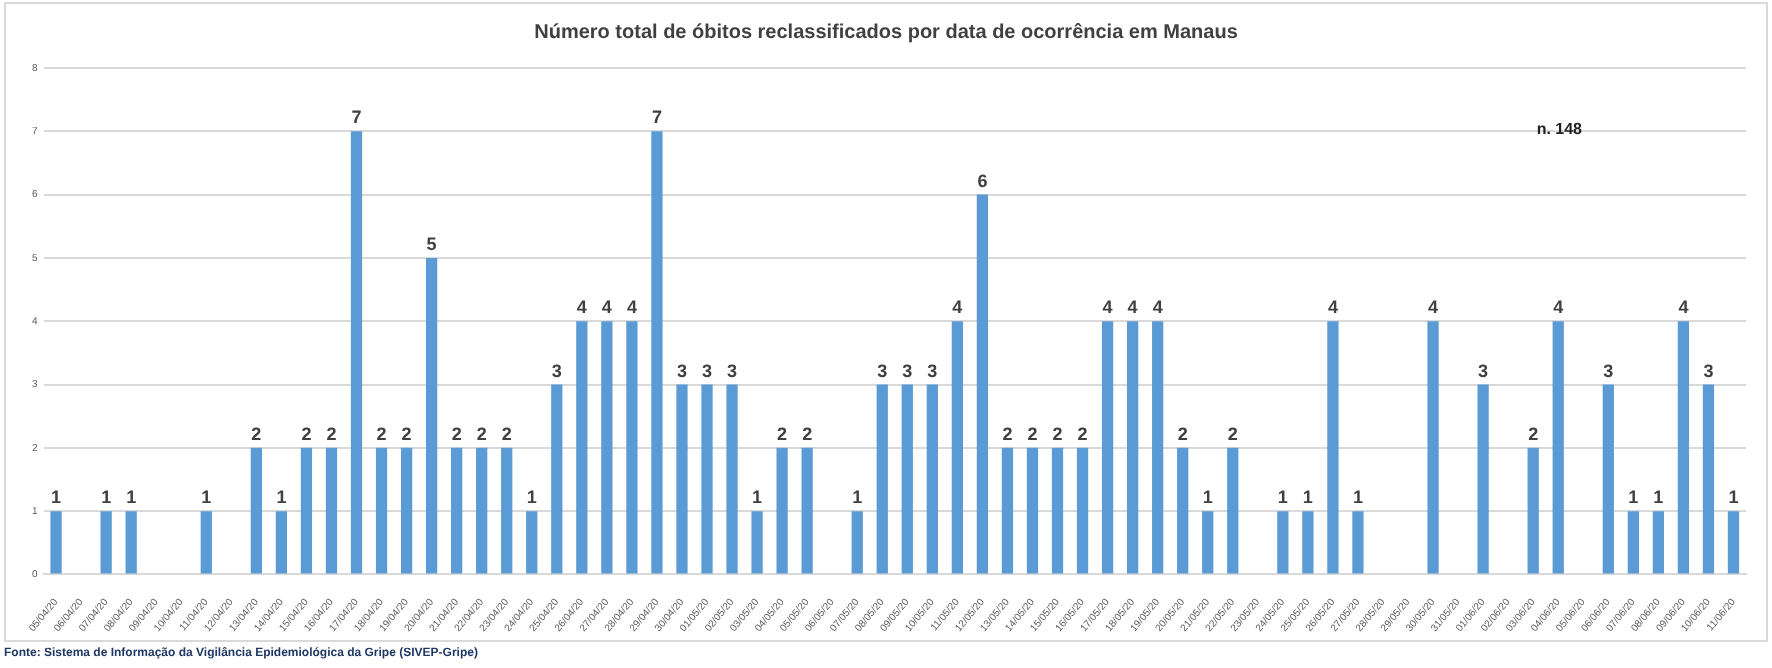 The height and width of the screenshot is (668, 1772). I want to click on data-label: 5, so click(431, 243).